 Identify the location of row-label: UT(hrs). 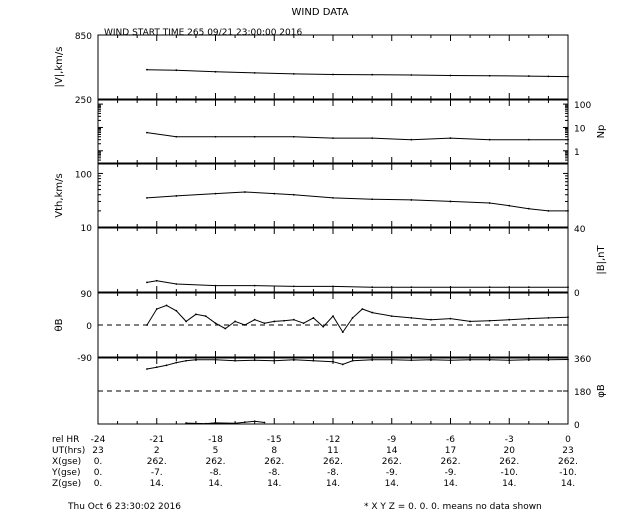
(68, 451).